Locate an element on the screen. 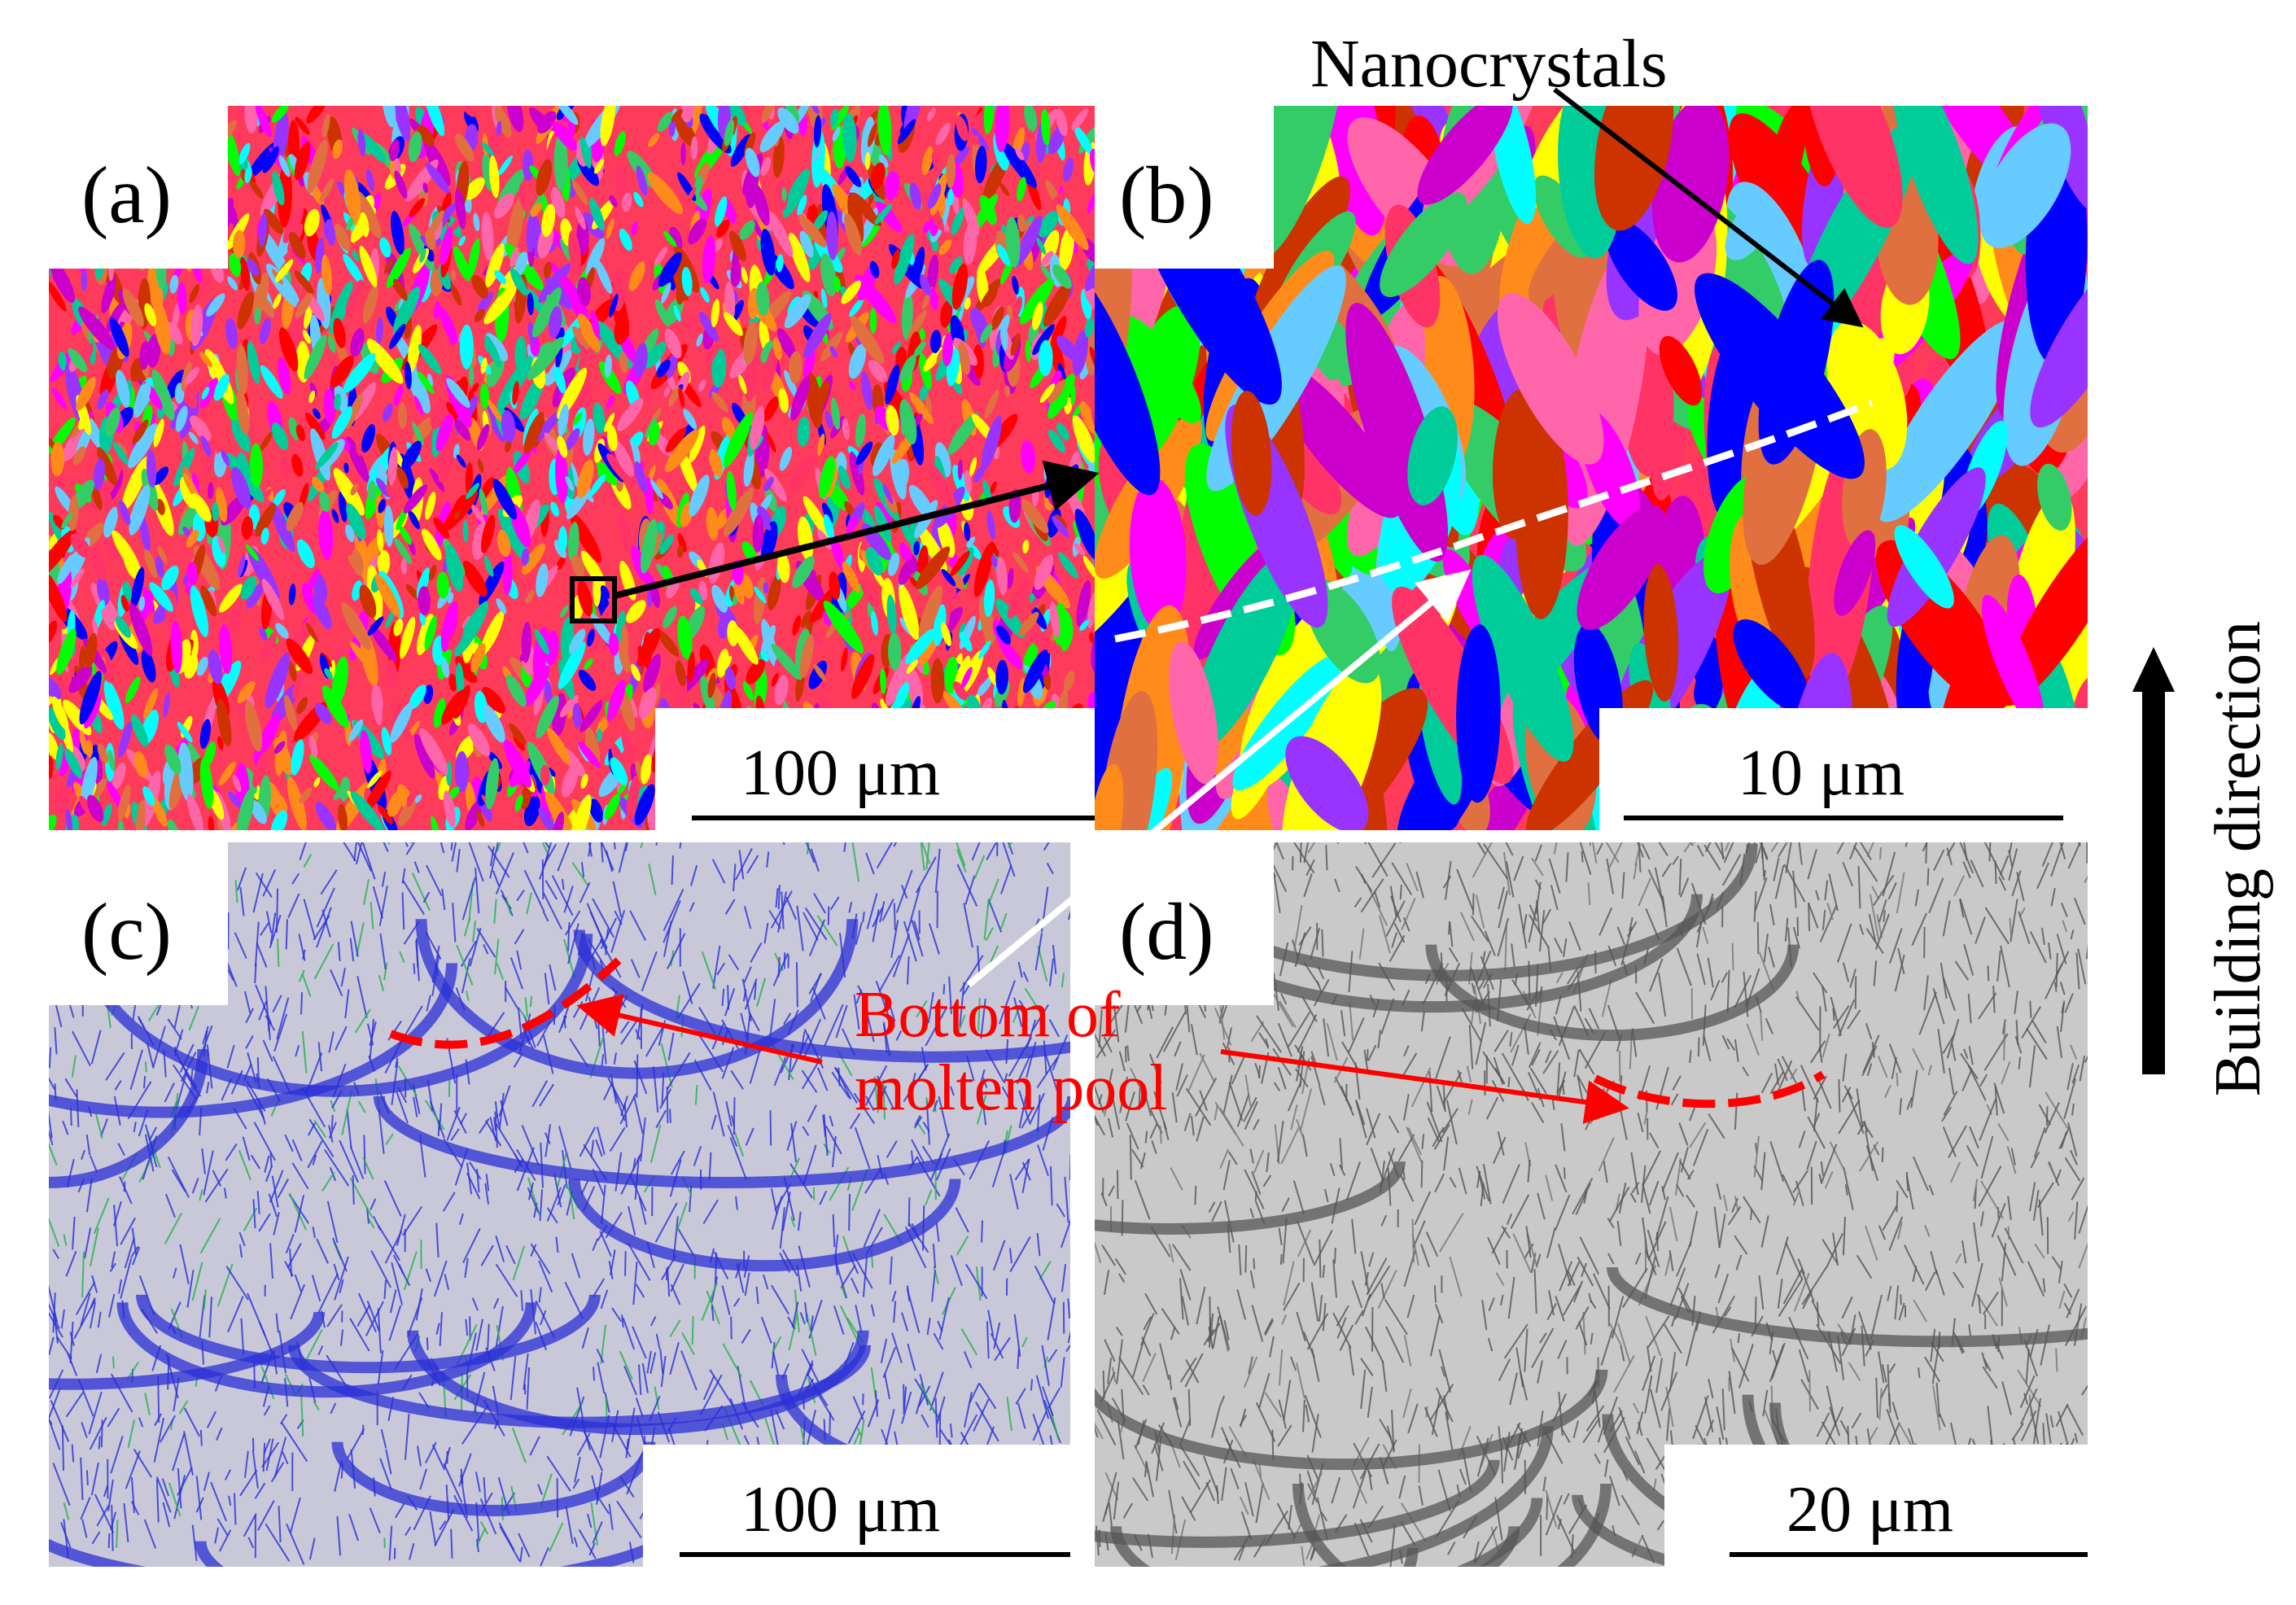 The height and width of the screenshot is (1605, 2296). scale-bar-c is located at coordinates (875, 1554).